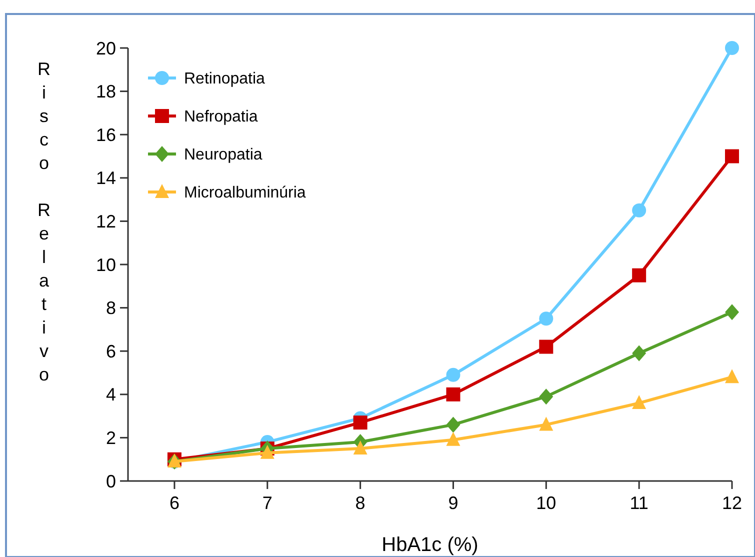  Describe the element at coordinates (111, 438) in the screenshot. I see `y-tick-label: 2` at that location.